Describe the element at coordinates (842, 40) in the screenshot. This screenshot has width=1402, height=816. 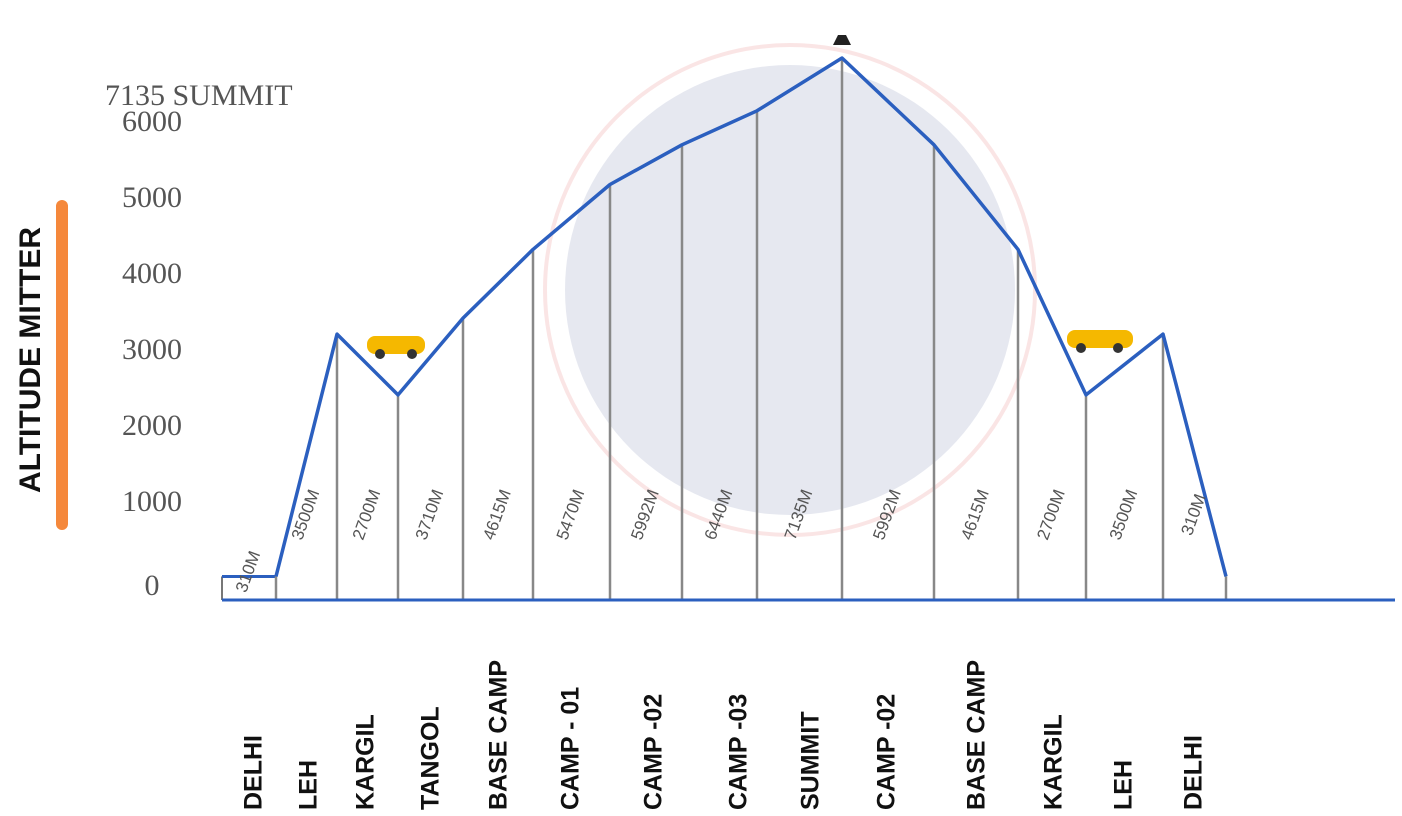
I see `summit-flag` at that location.